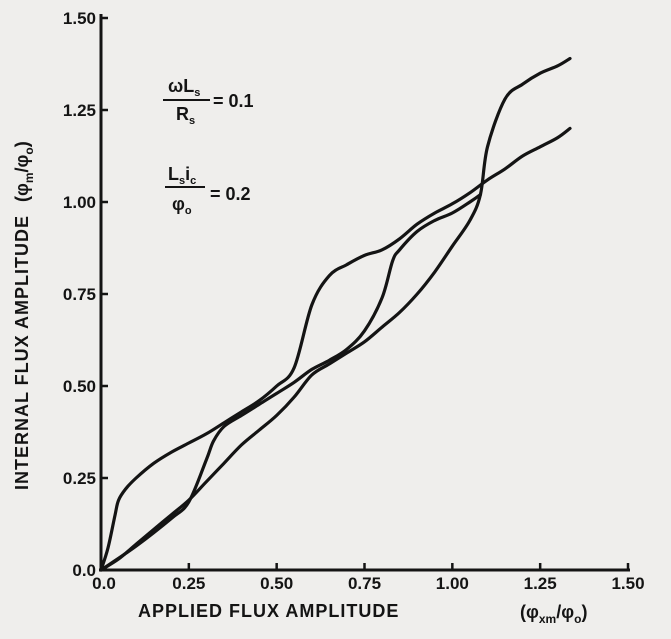 The image size is (671, 639). What do you see at coordinates (79, 294) in the screenshot?
I see `y-tick-label: 0.75` at bounding box center [79, 294].